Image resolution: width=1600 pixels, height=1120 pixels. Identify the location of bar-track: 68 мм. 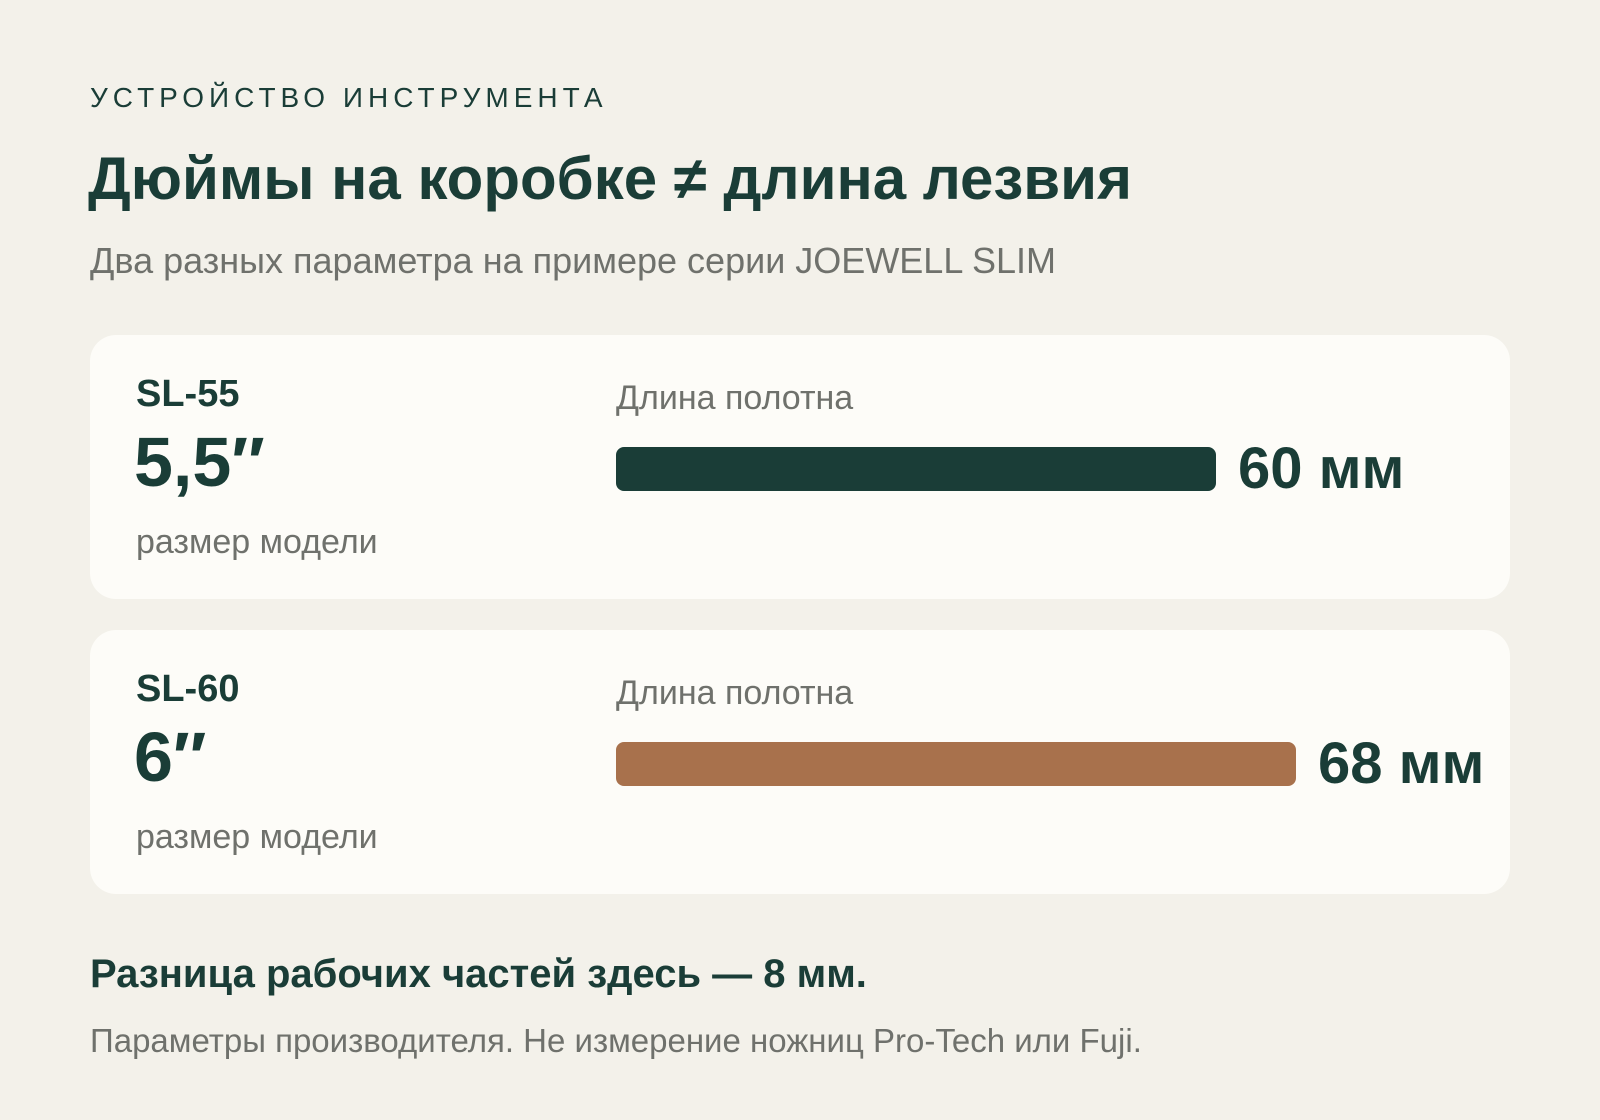
(1061, 763).